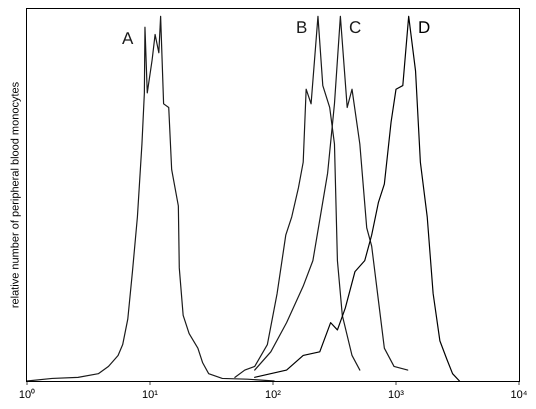 This screenshot has width=536, height=409. I want to click on y-axis-title: relative number of peripheral blood monocytes, so click(16, 194).